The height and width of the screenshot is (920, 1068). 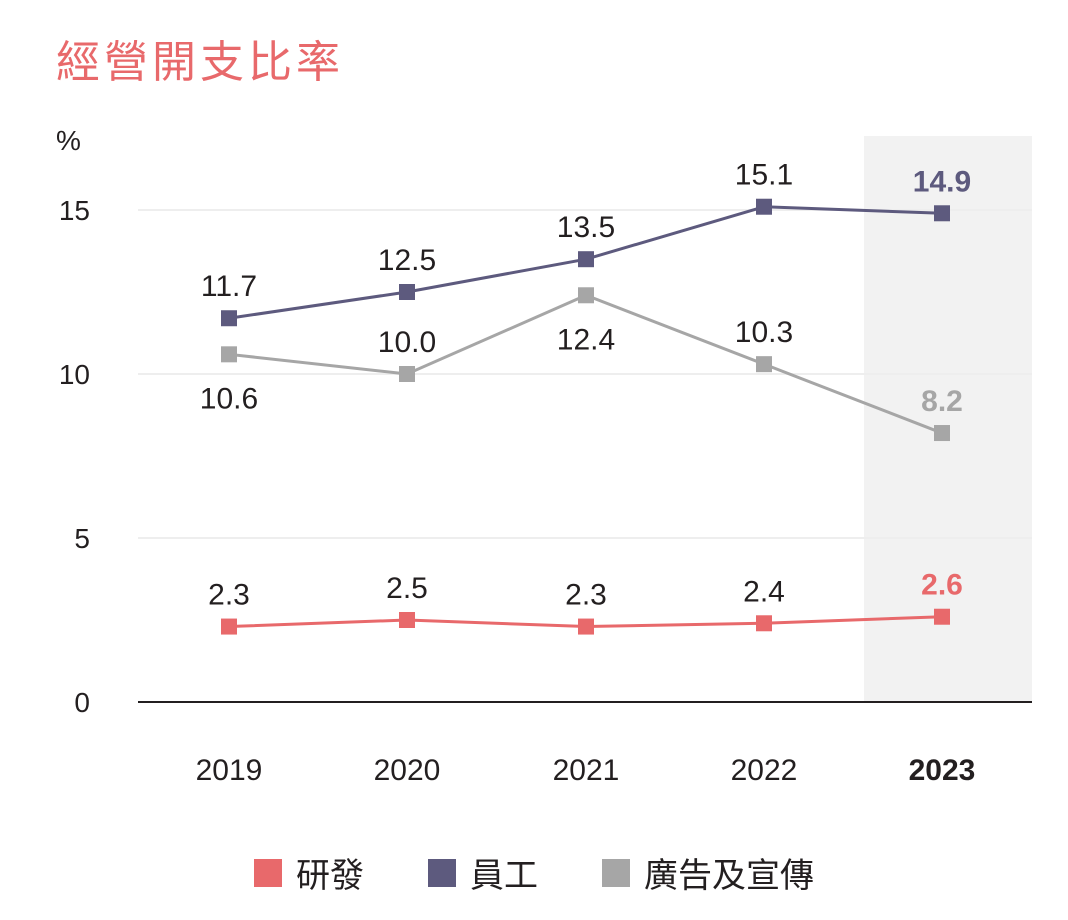 I want to click on legend-item: 研發, so click(x=309, y=872).